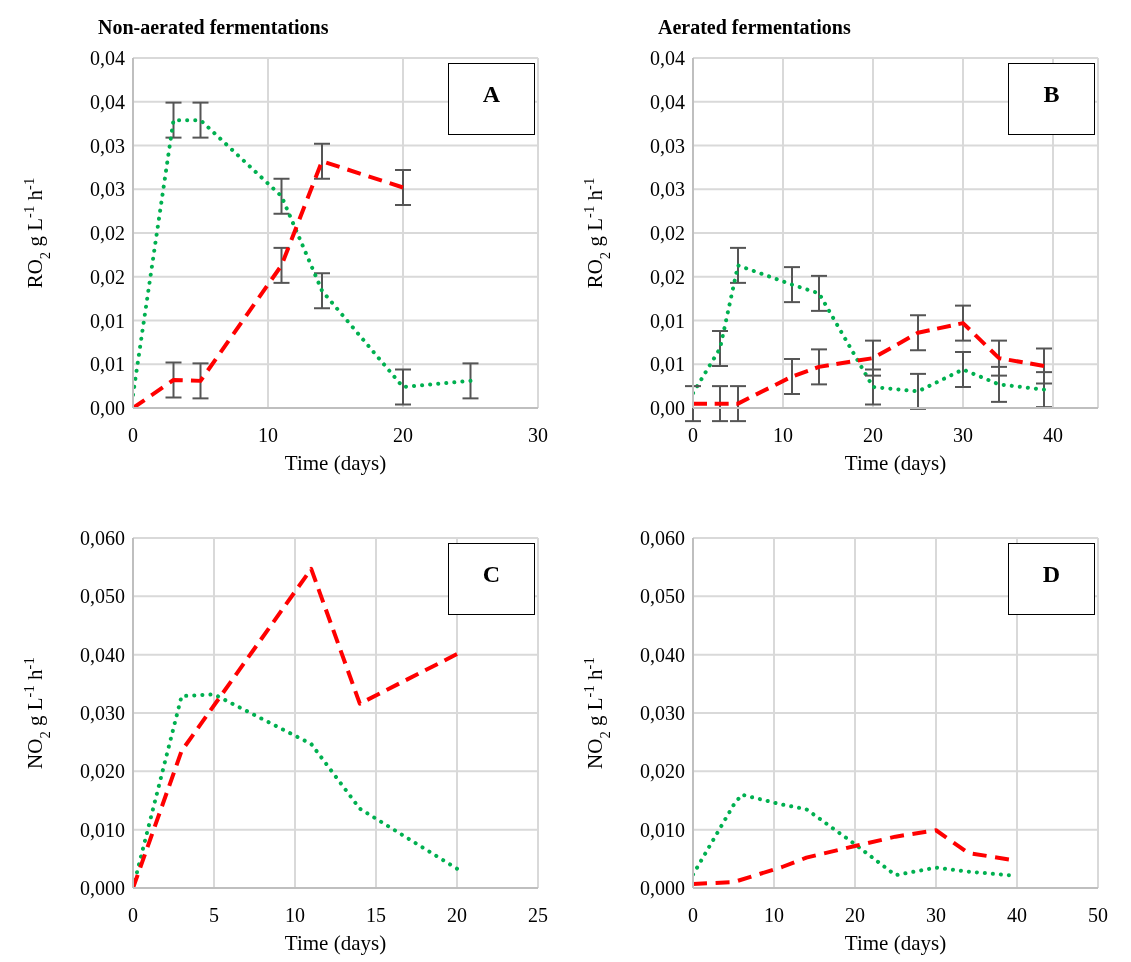  Describe the element at coordinates (376, 915) in the screenshot. I see `x-tick-label: 15` at that location.